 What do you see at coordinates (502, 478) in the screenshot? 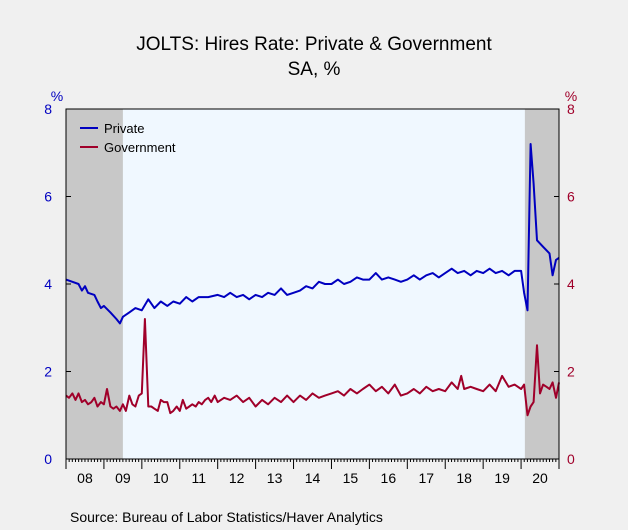
I see `x-tick-label-19: 19` at bounding box center [502, 478].